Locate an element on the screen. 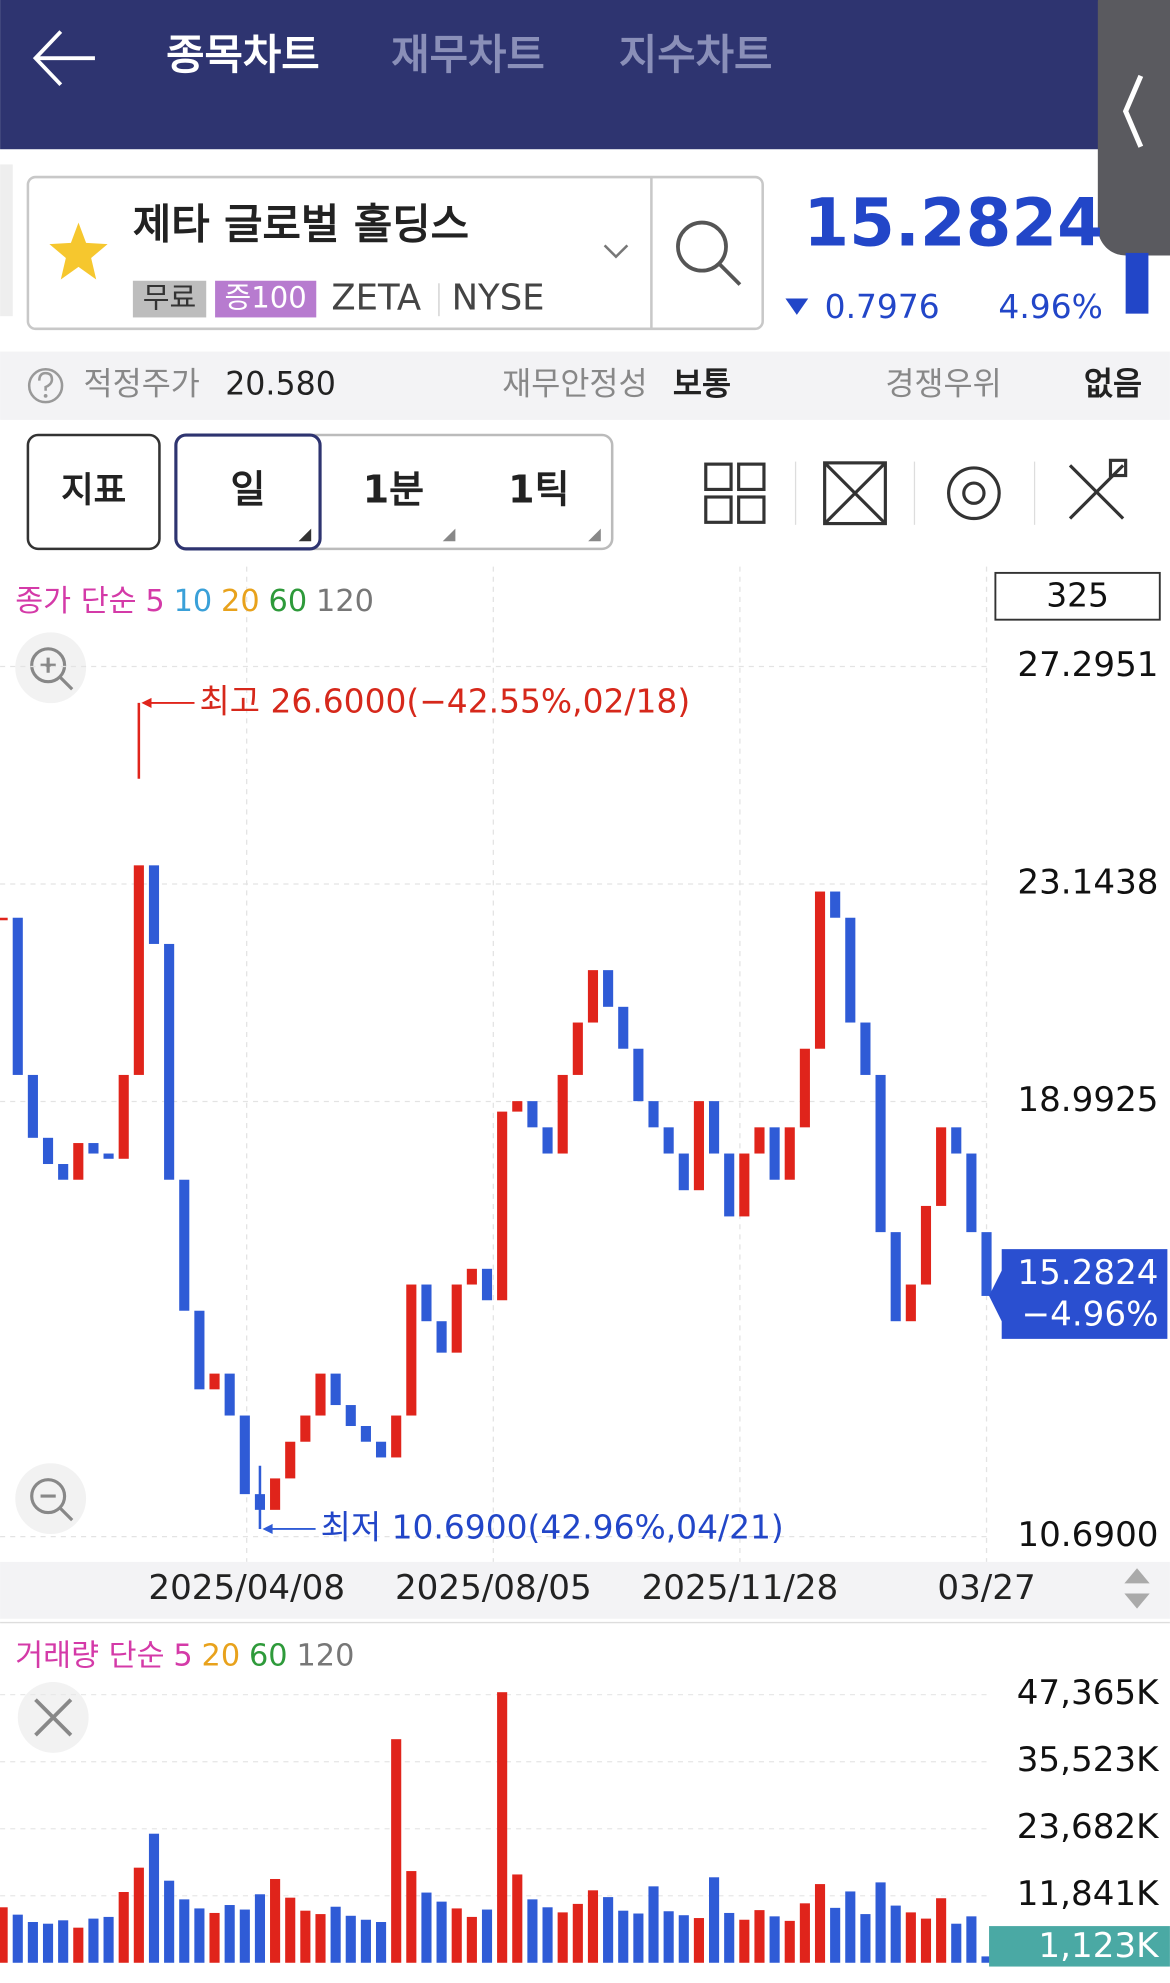  badge-bg is located at coordinates (266, 299).